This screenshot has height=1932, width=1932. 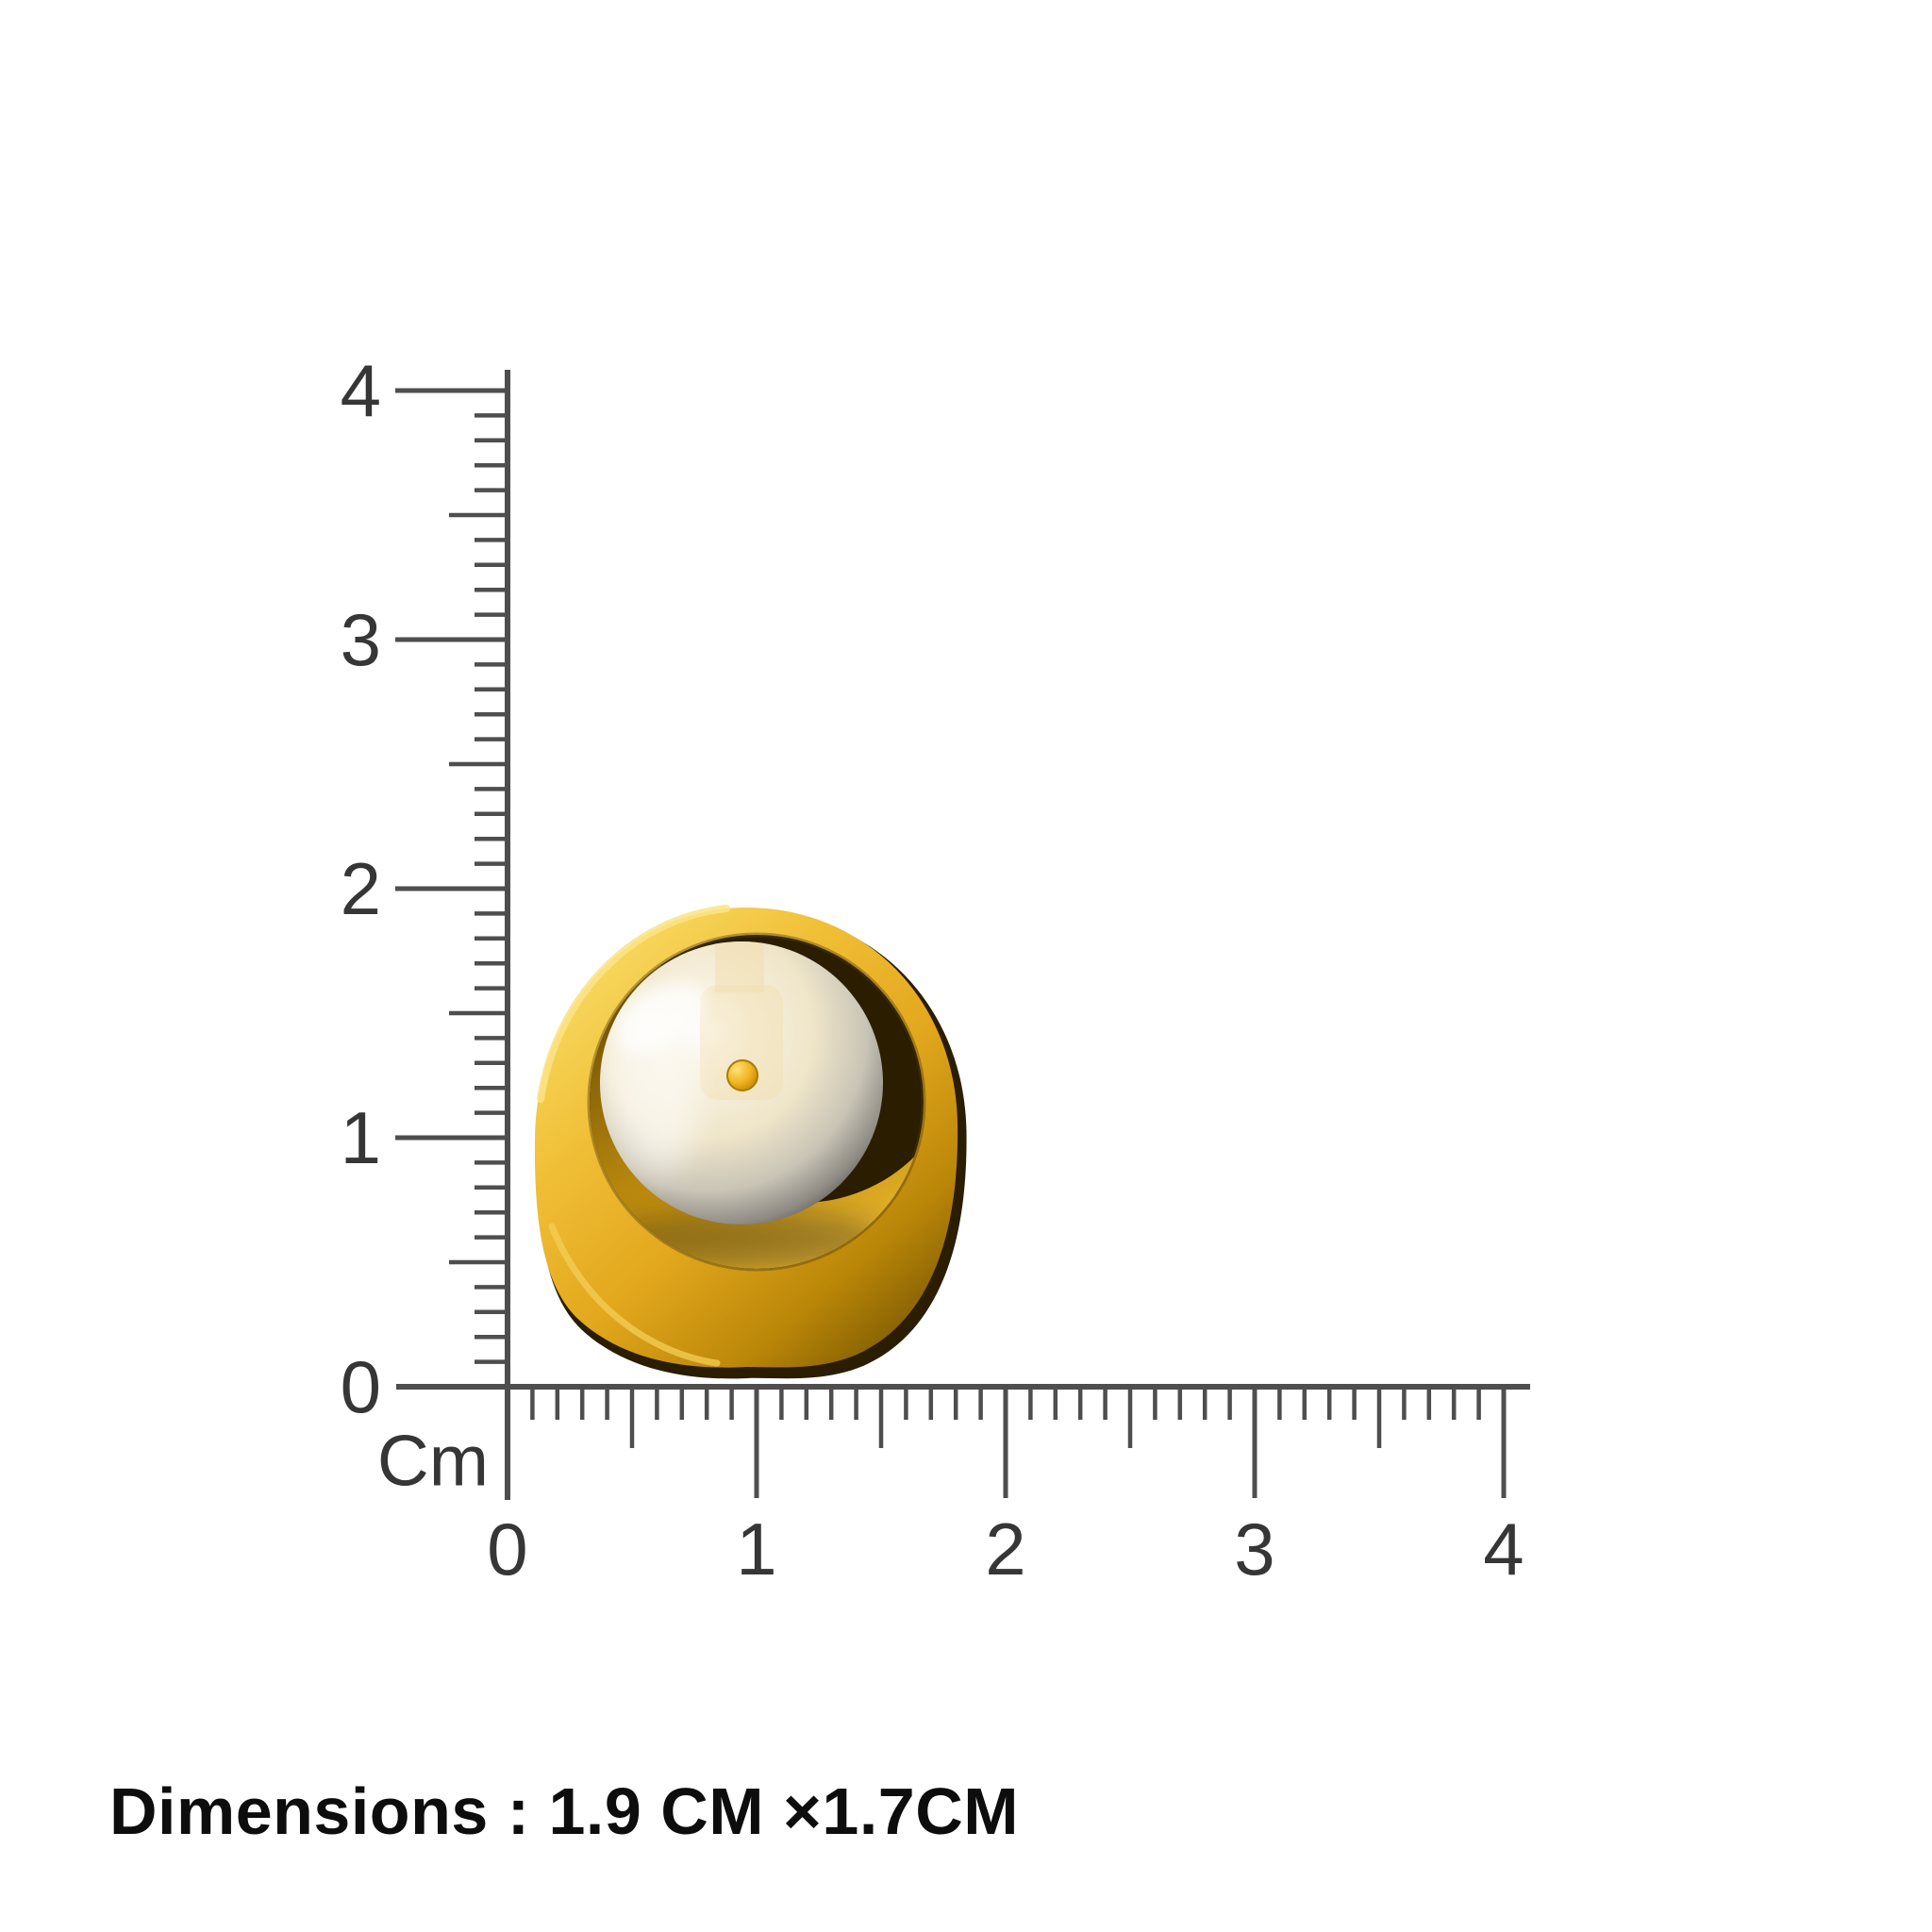 I want to click on pearl-center-dot, so click(x=742, y=1075).